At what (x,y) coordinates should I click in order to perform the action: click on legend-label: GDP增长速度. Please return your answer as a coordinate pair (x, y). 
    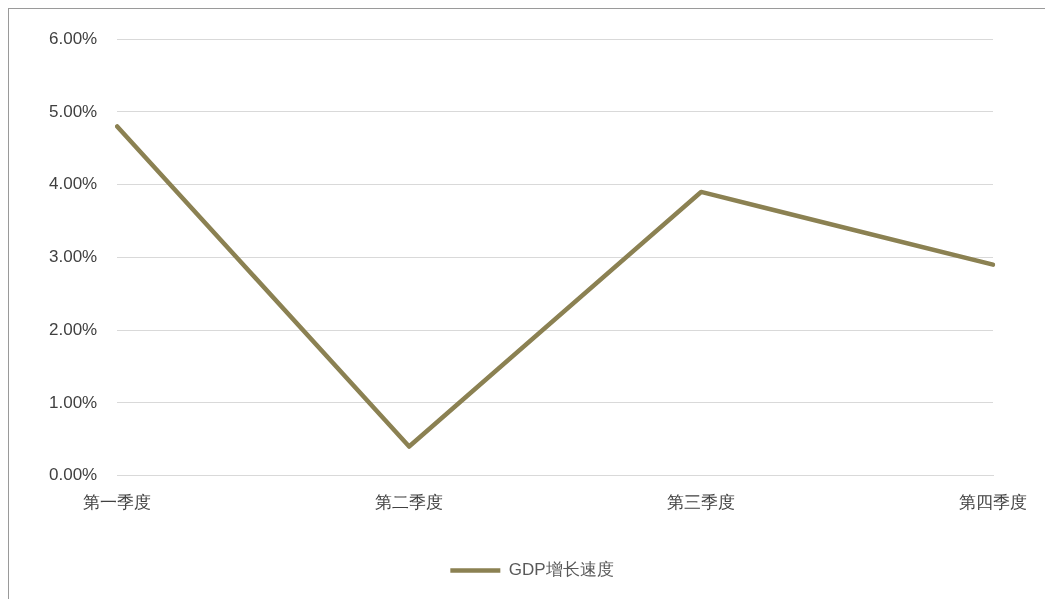
    Looking at the image, I should click on (561, 570).